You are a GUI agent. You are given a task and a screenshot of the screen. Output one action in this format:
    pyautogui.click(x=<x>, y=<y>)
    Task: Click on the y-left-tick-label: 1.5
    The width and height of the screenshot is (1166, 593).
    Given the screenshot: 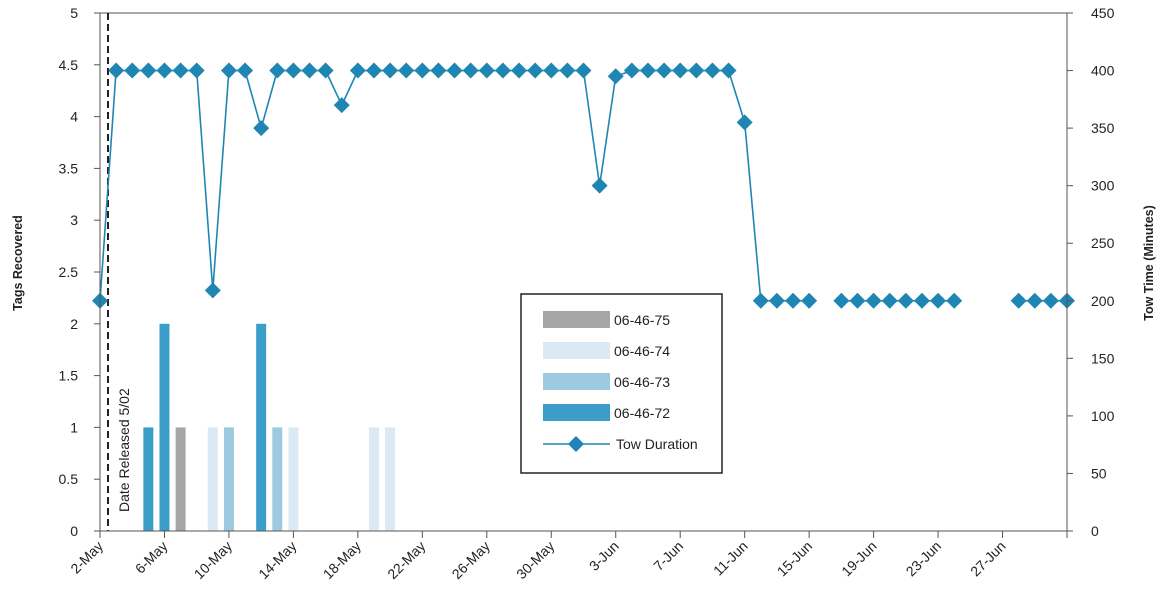 What is the action you would take?
    pyautogui.click(x=69, y=376)
    